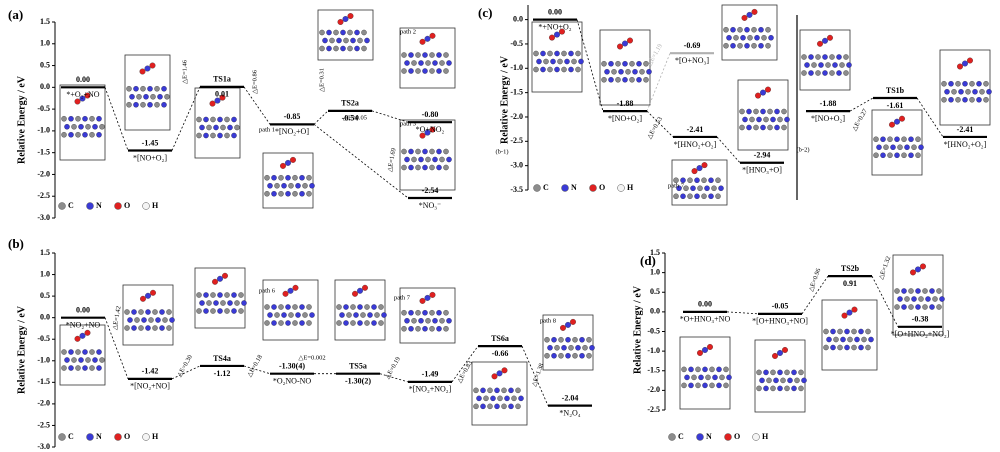 The image size is (1000, 452). What do you see at coordinates (430, 190) in the screenshot?
I see `level-value: -2.54` at bounding box center [430, 190].